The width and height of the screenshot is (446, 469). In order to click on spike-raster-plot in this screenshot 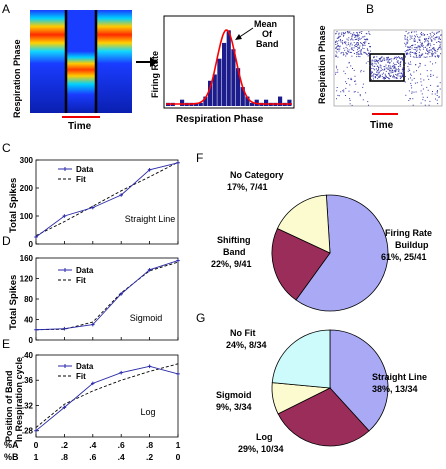, I will do `click(388, 72)`.